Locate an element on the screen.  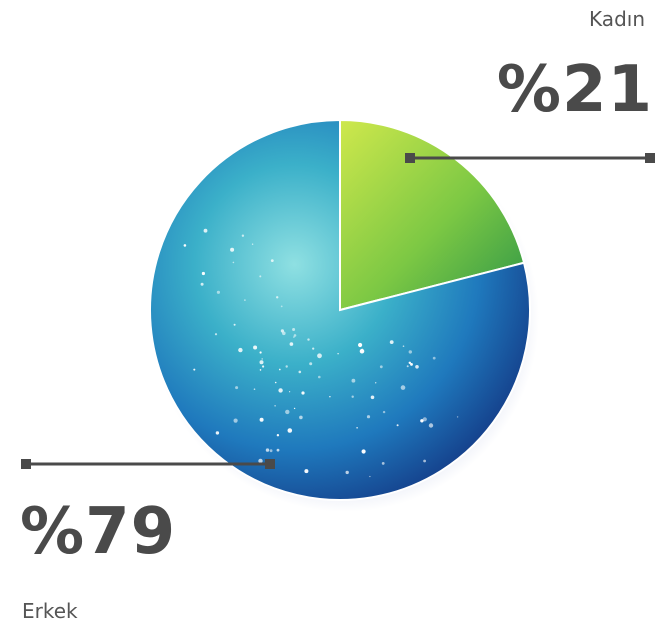
leader-dot-erkek-inner is located at coordinates (270, 464).